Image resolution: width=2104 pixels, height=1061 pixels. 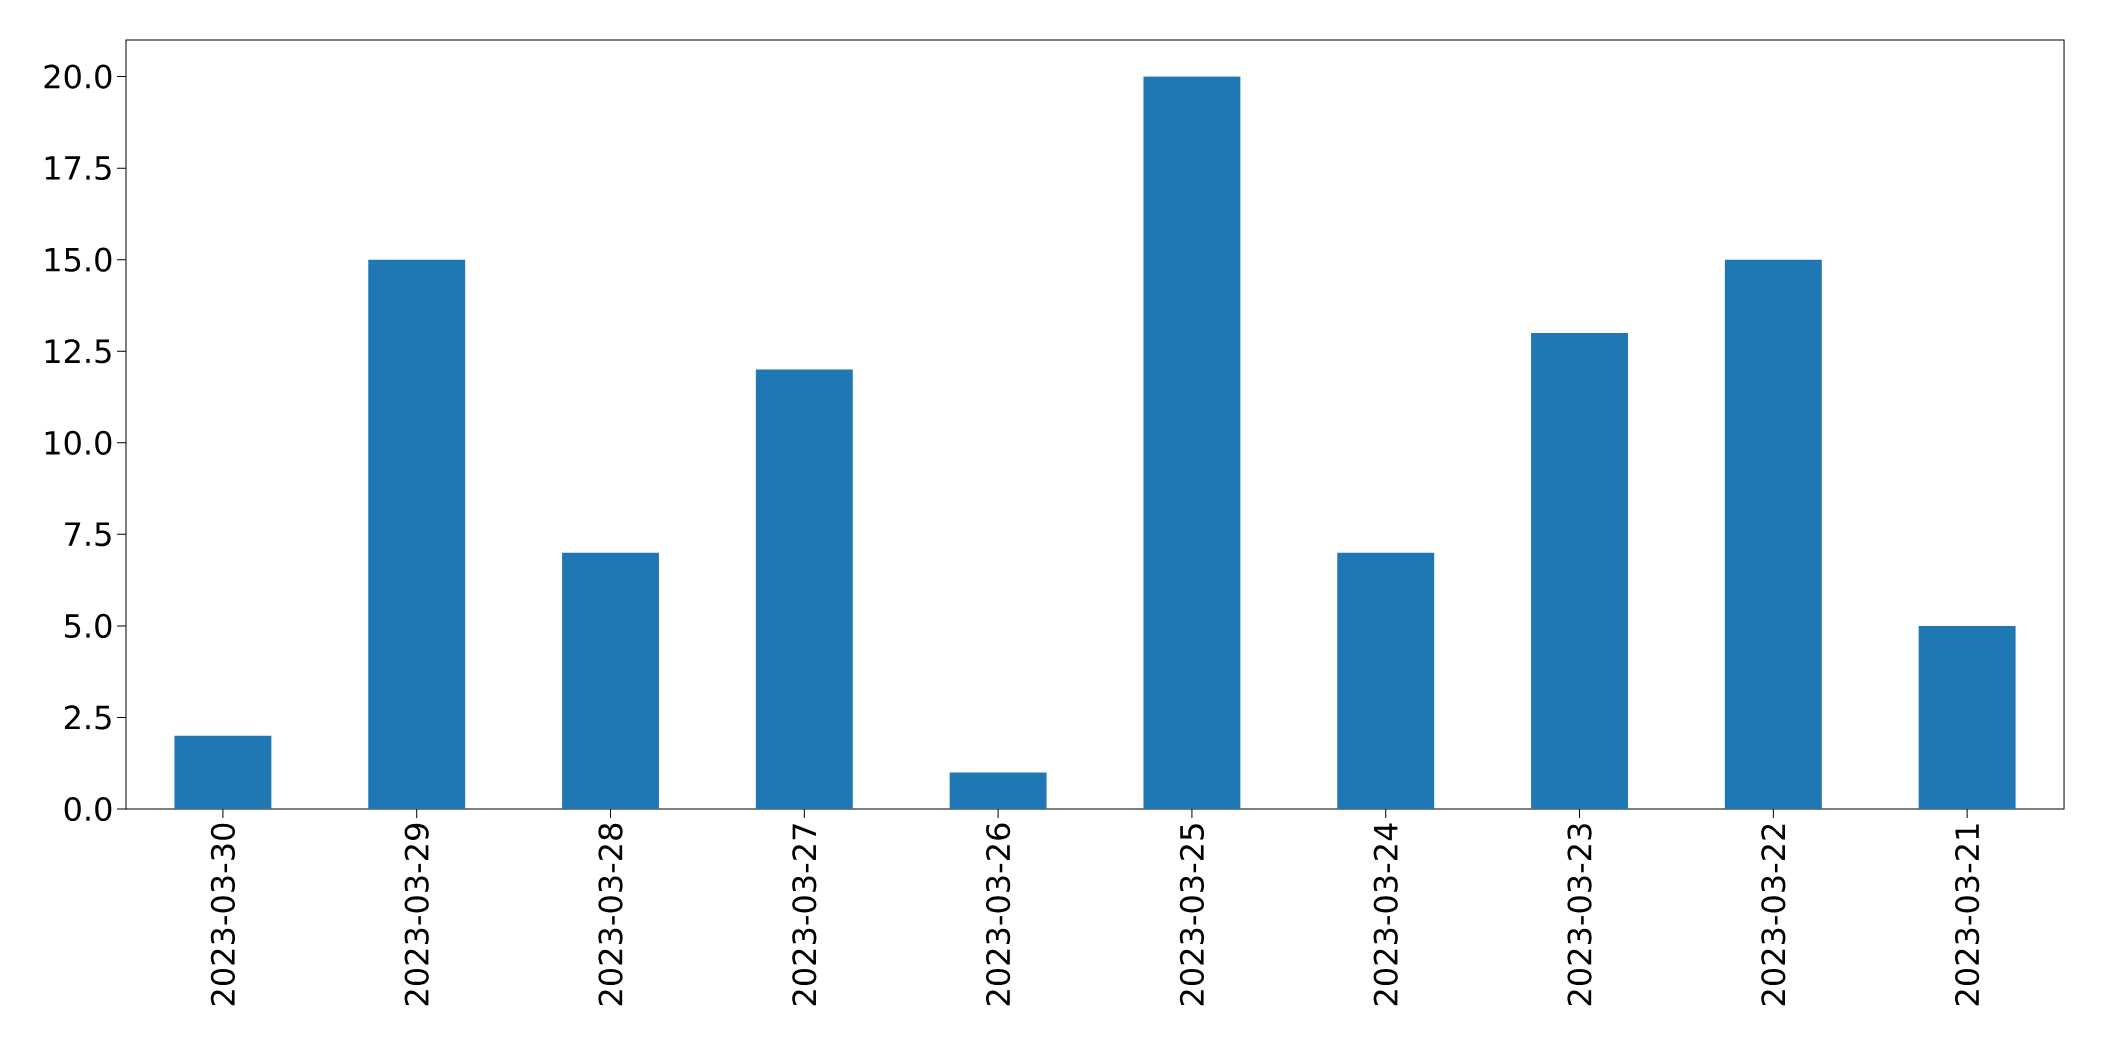 I want to click on x-tick-label: 2023-03-23, so click(x=1579, y=915).